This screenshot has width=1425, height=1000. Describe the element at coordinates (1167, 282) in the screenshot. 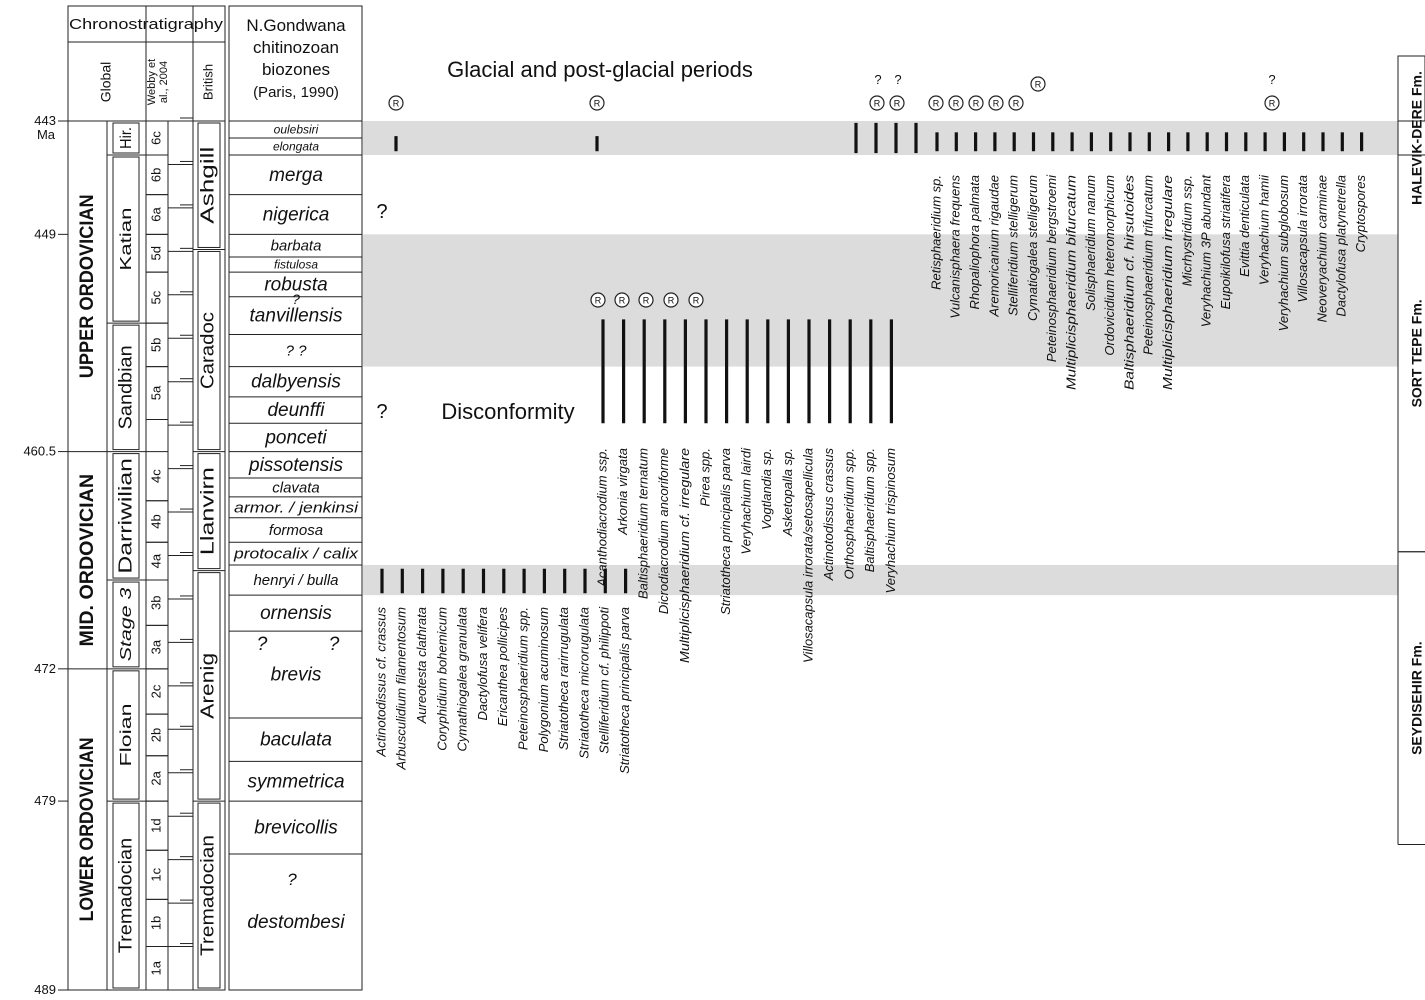

I see `taxon-name: Multiplicisphaeridium irregulare` at that location.